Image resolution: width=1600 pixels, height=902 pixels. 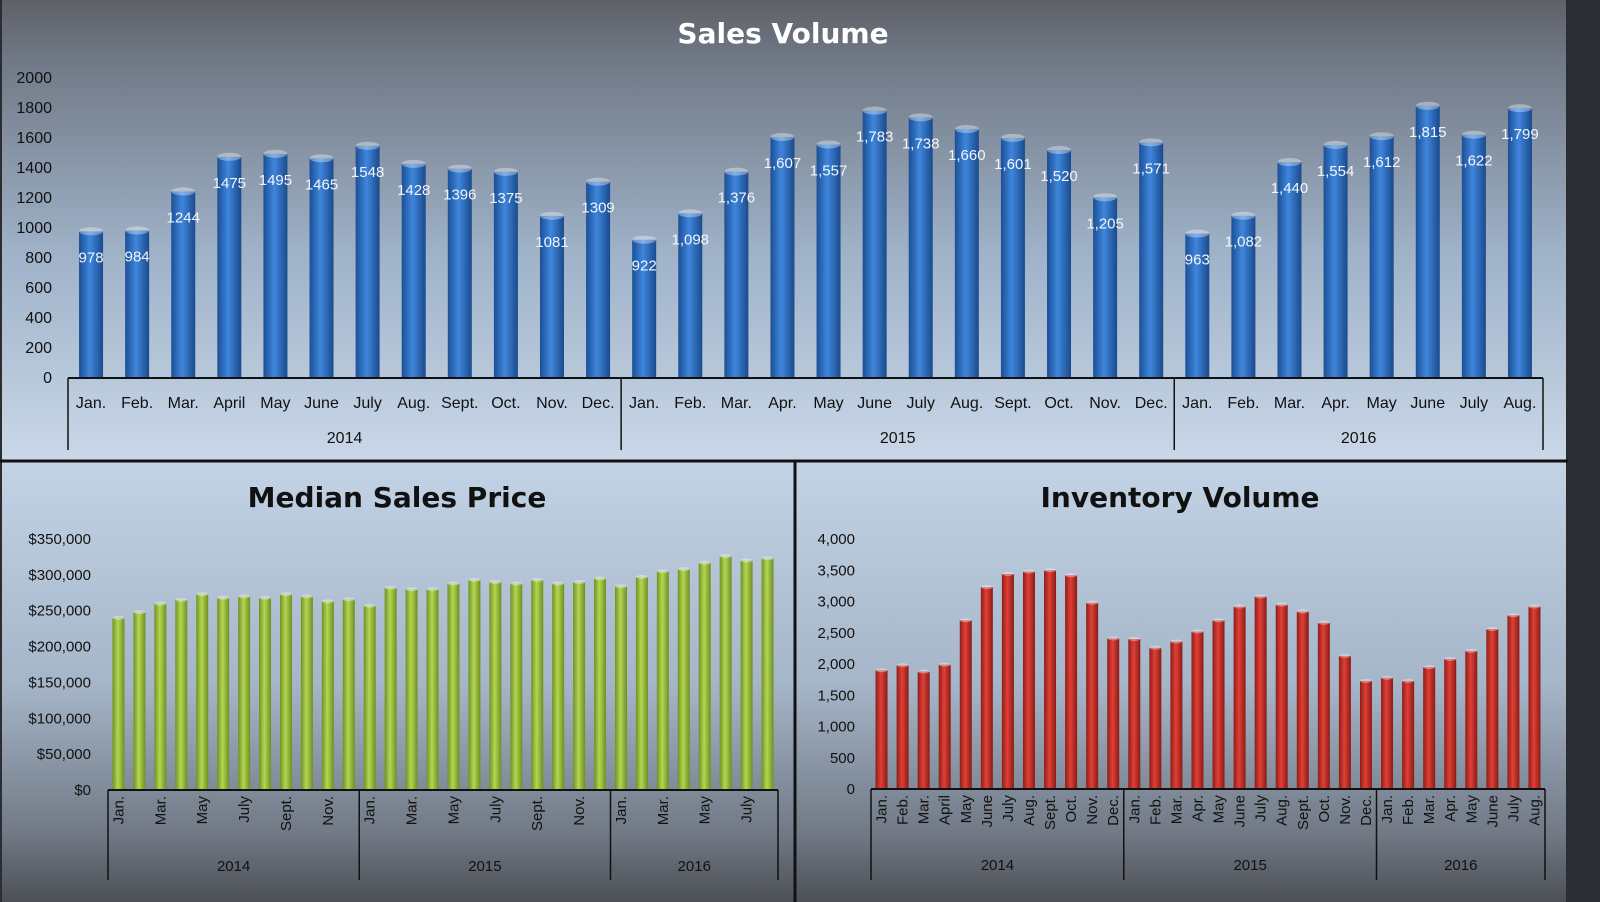 What do you see at coordinates (945, 810) in the screenshot?
I see `inventory-category-label: April` at bounding box center [945, 810].